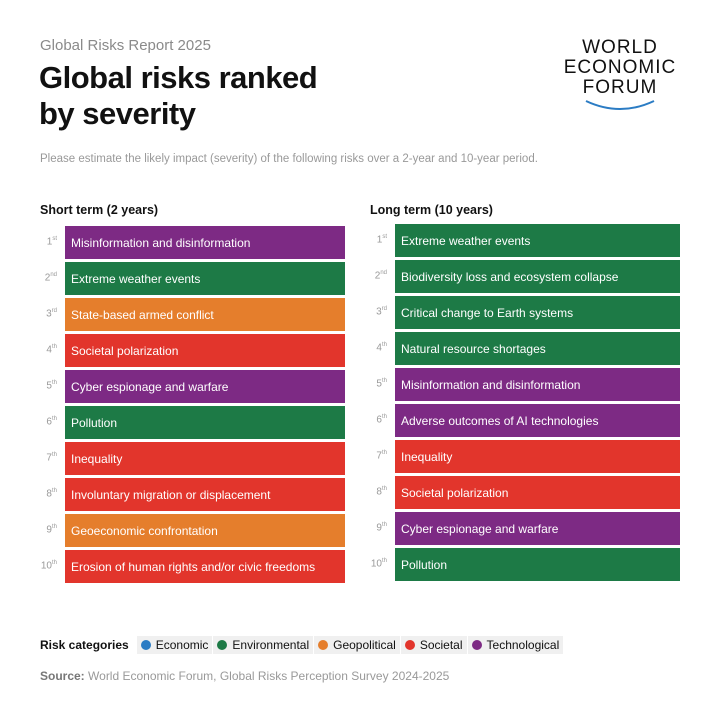  What do you see at coordinates (620, 105) in the screenshot?
I see `logo-arc` at bounding box center [620, 105].